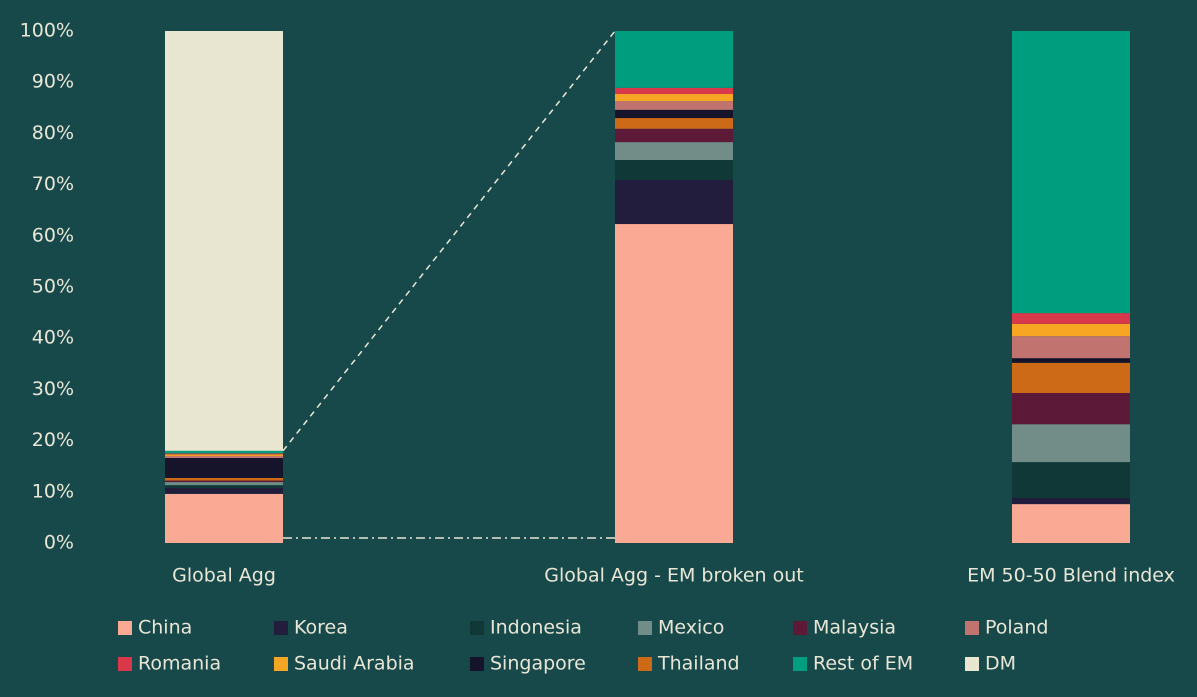  What do you see at coordinates (47, 31) in the screenshot?
I see `y-tick-label: 100%` at bounding box center [47, 31].